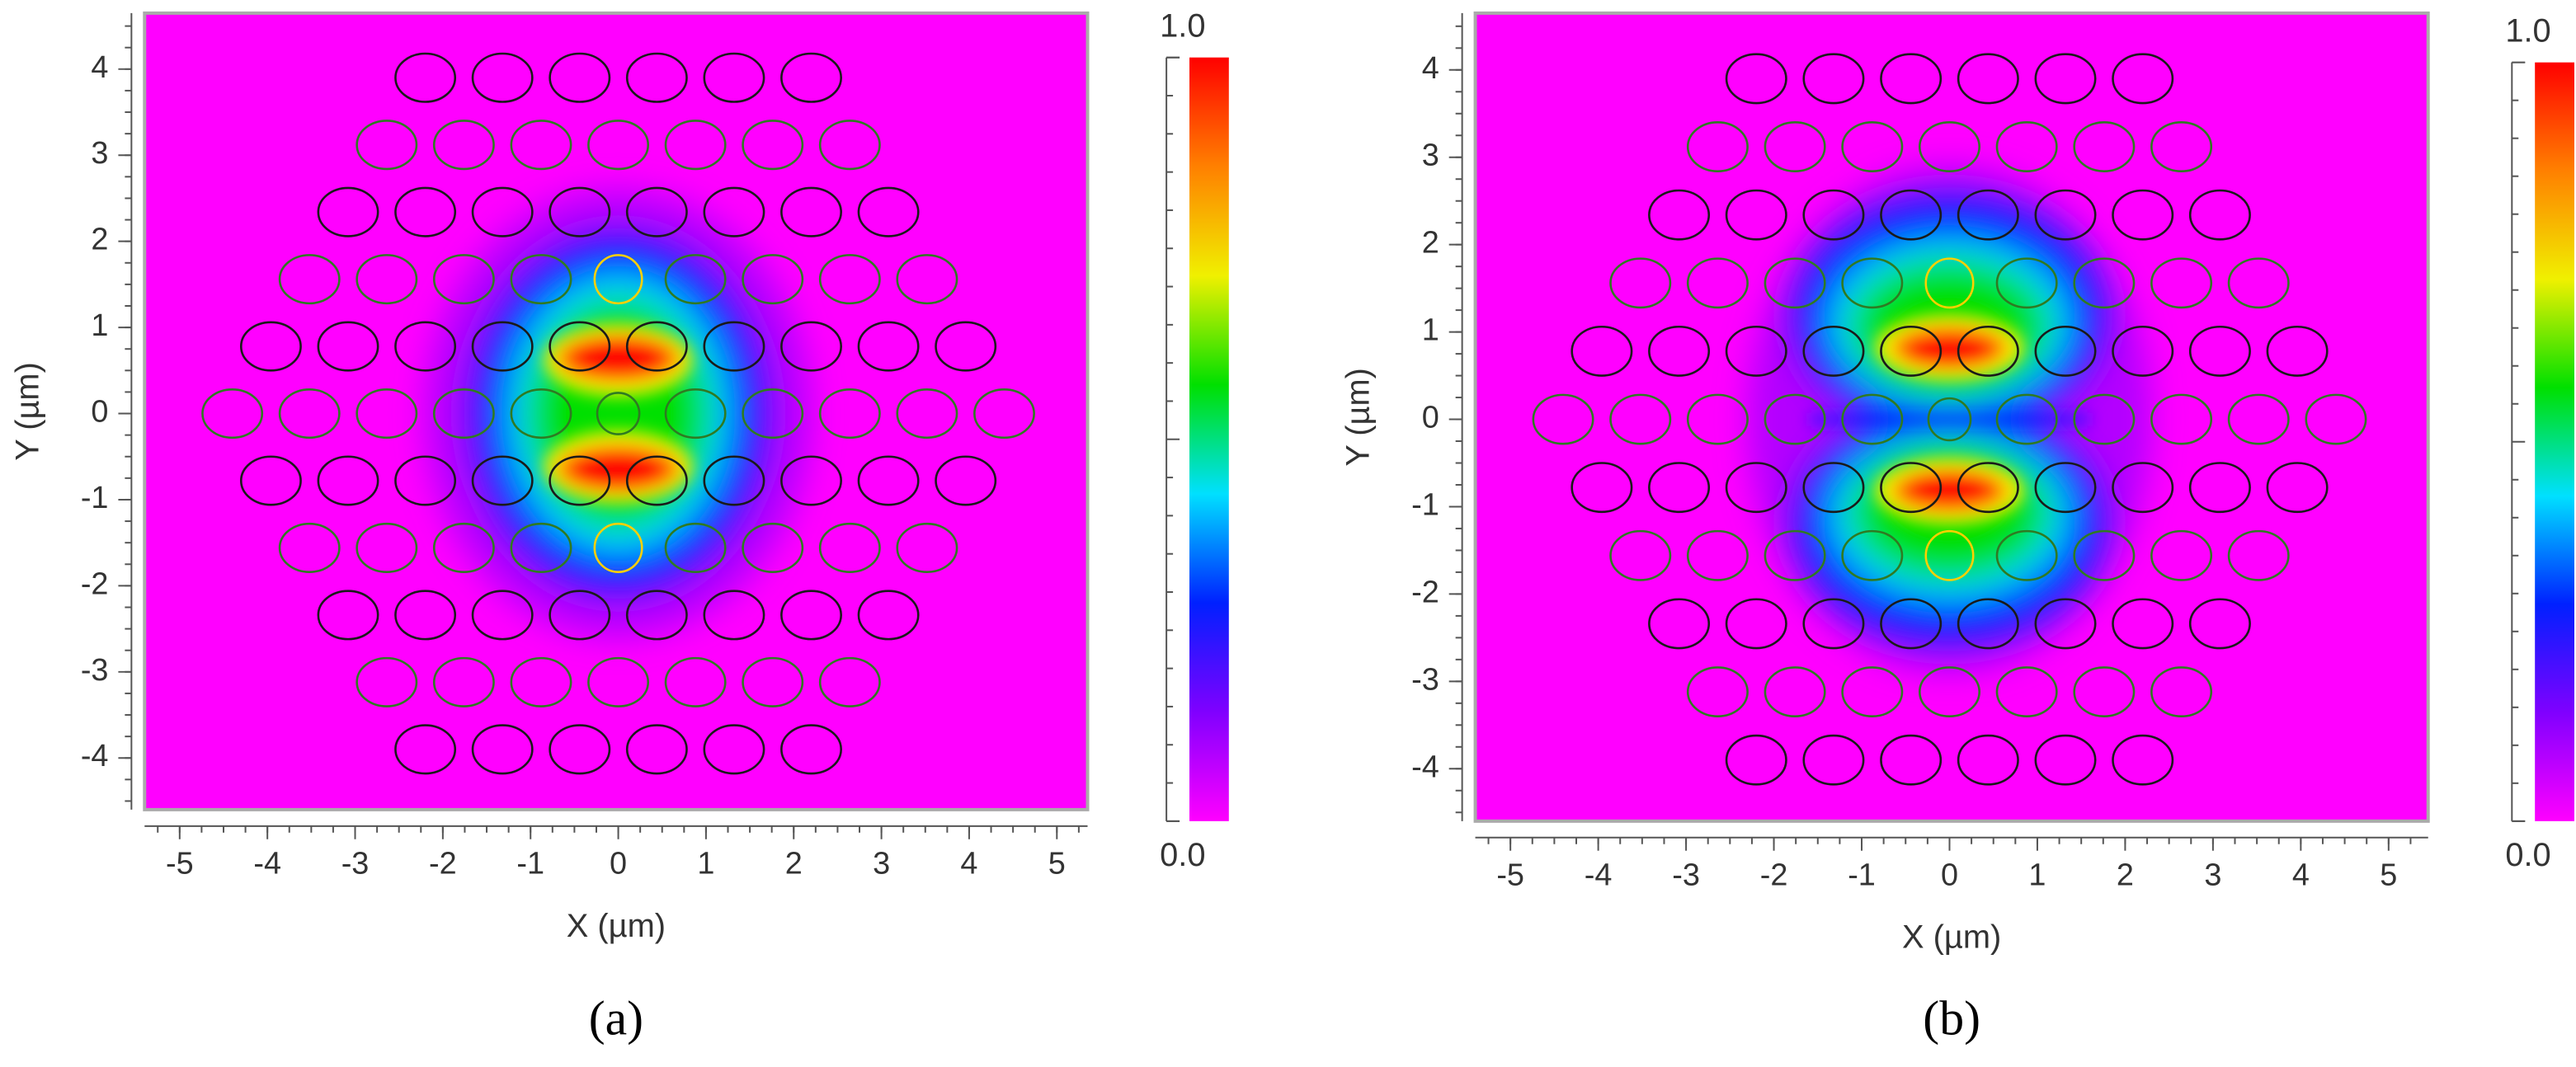 The image size is (2576, 1067). What do you see at coordinates (619, 864) in the screenshot?
I see `x-tick-label: 0` at bounding box center [619, 864].